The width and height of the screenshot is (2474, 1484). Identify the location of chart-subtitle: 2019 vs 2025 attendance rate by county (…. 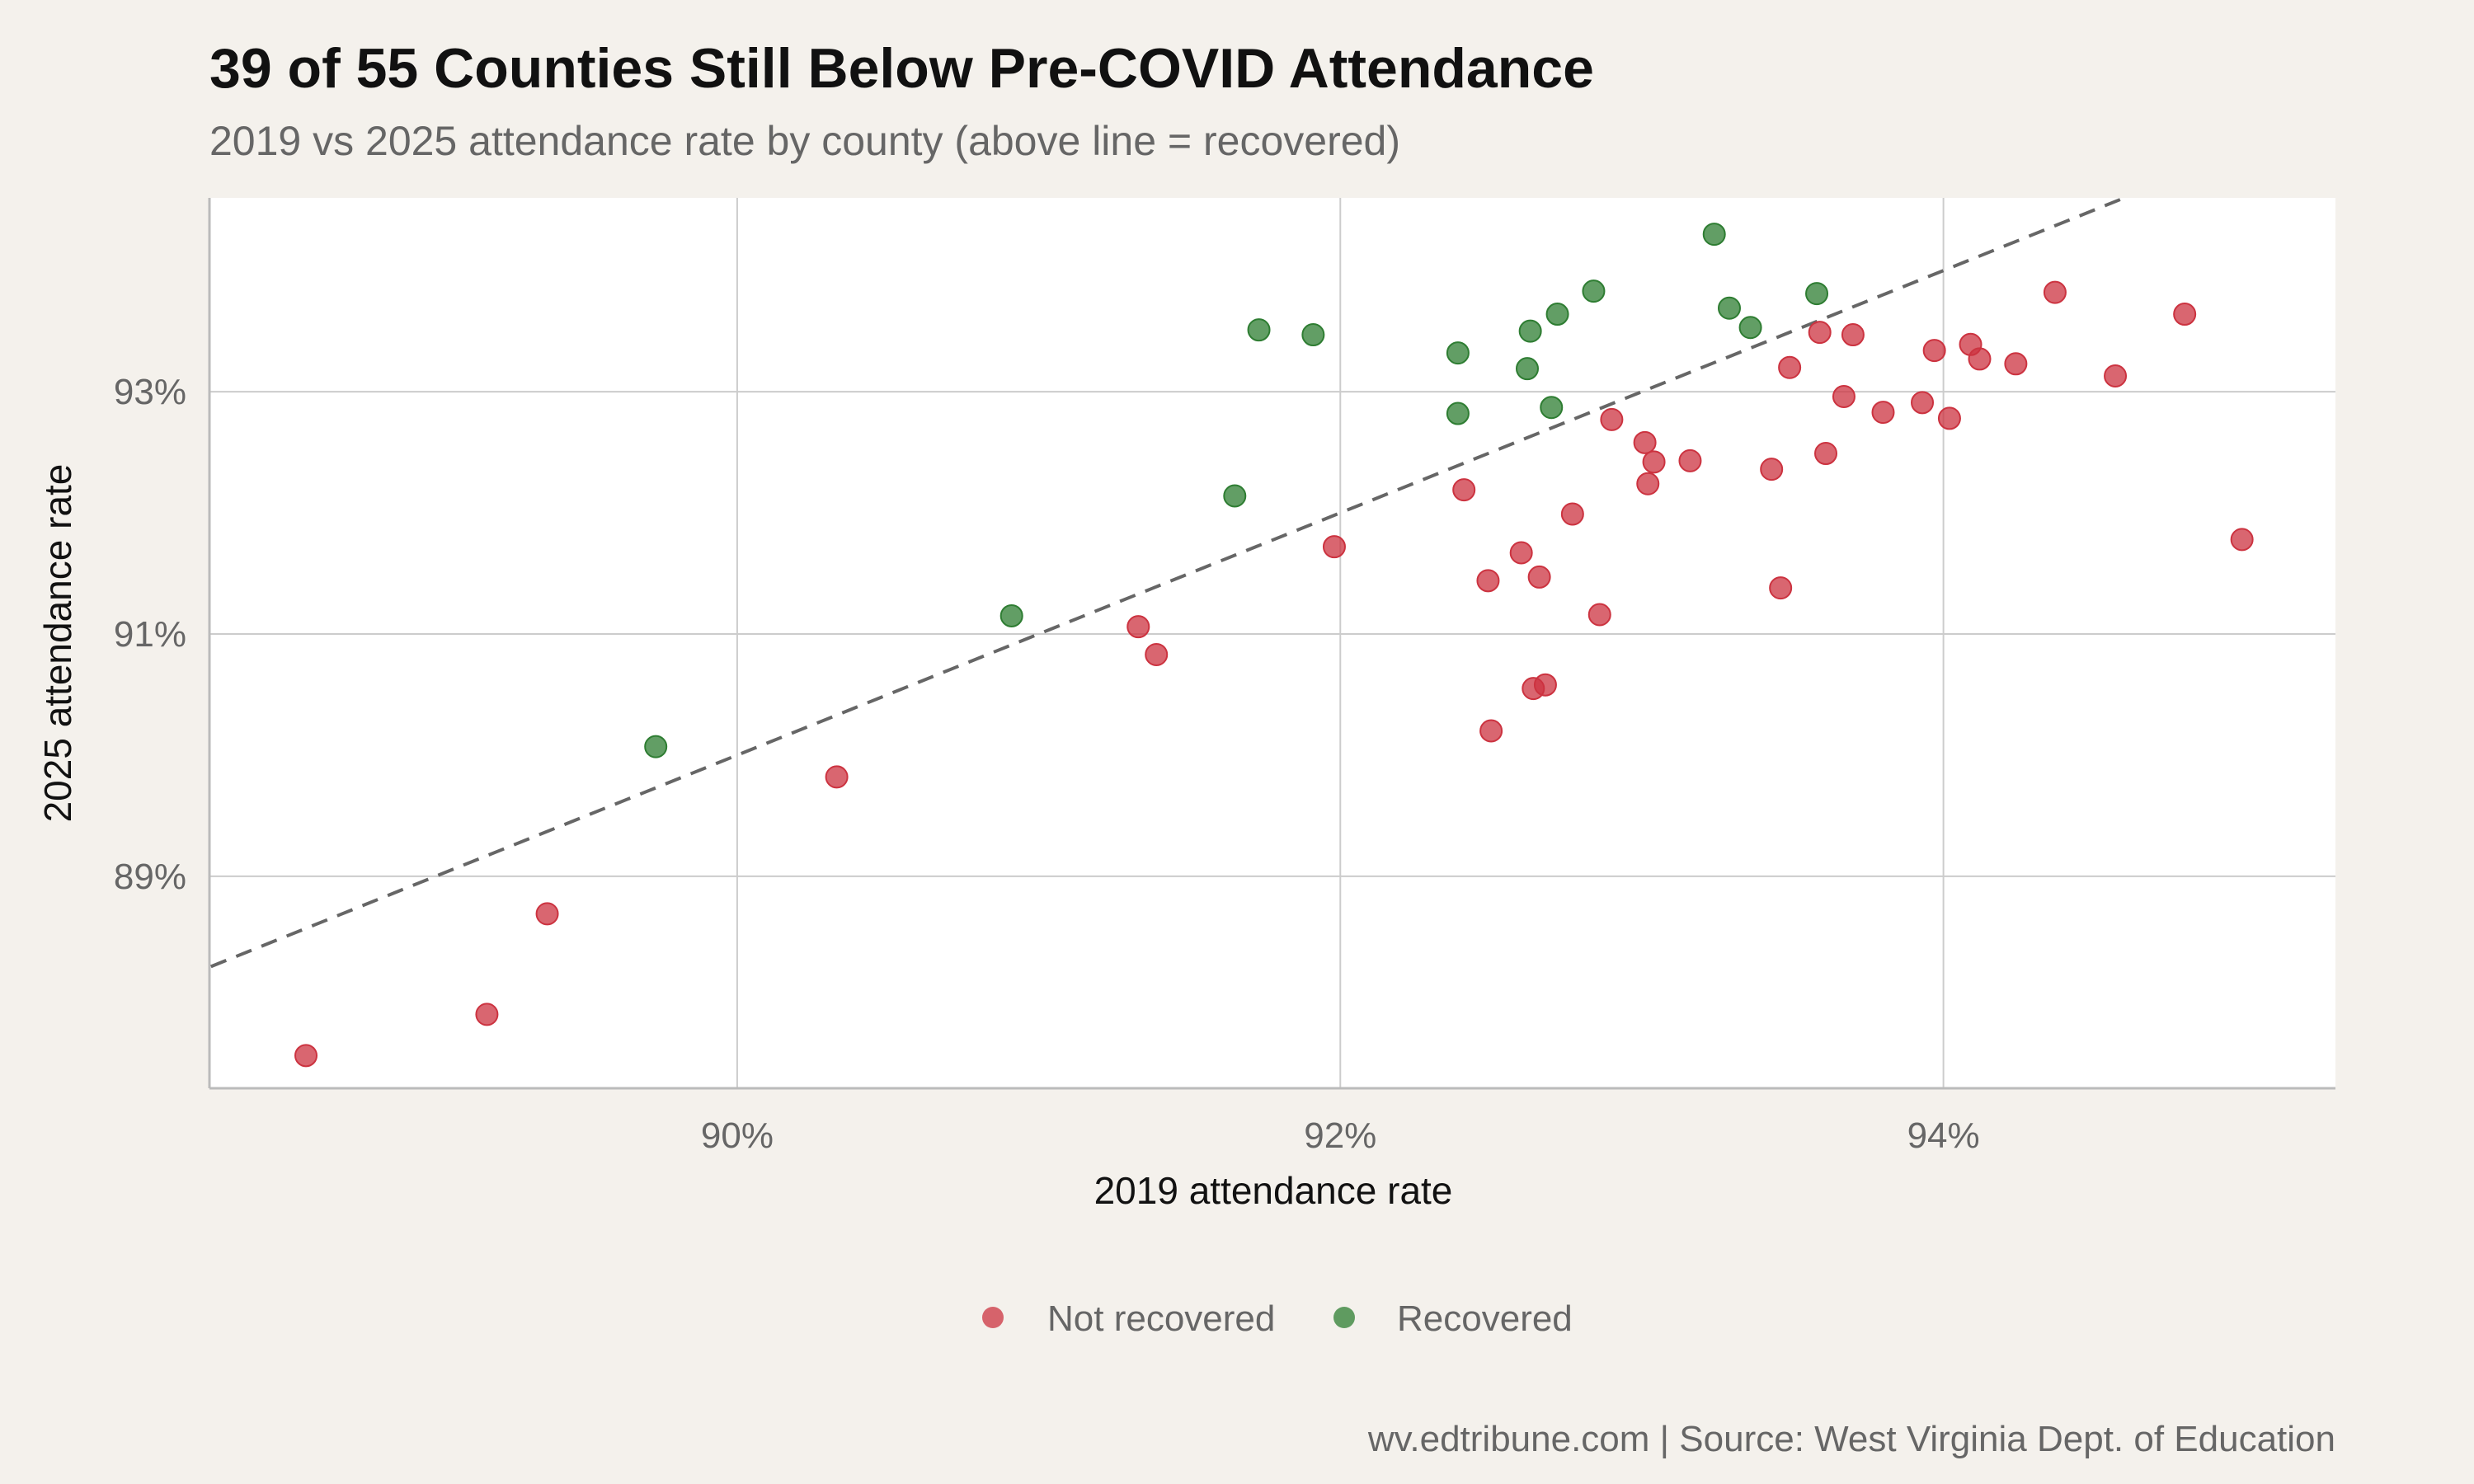
(804, 141).